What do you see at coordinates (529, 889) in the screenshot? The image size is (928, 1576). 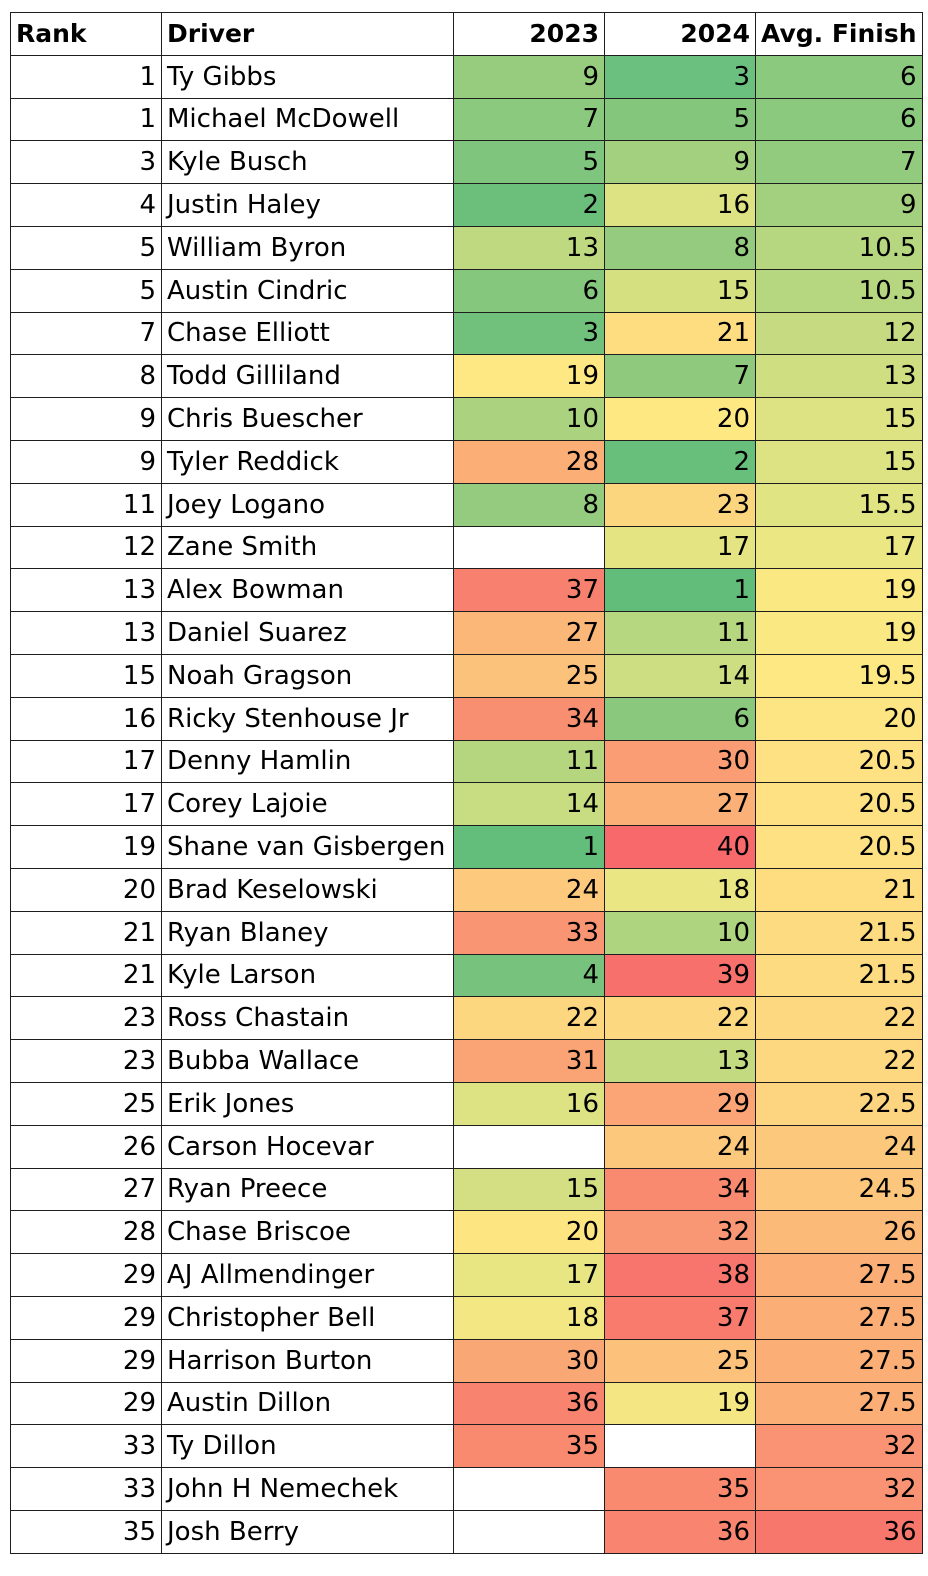 I see `year-2023-cell: 24` at bounding box center [529, 889].